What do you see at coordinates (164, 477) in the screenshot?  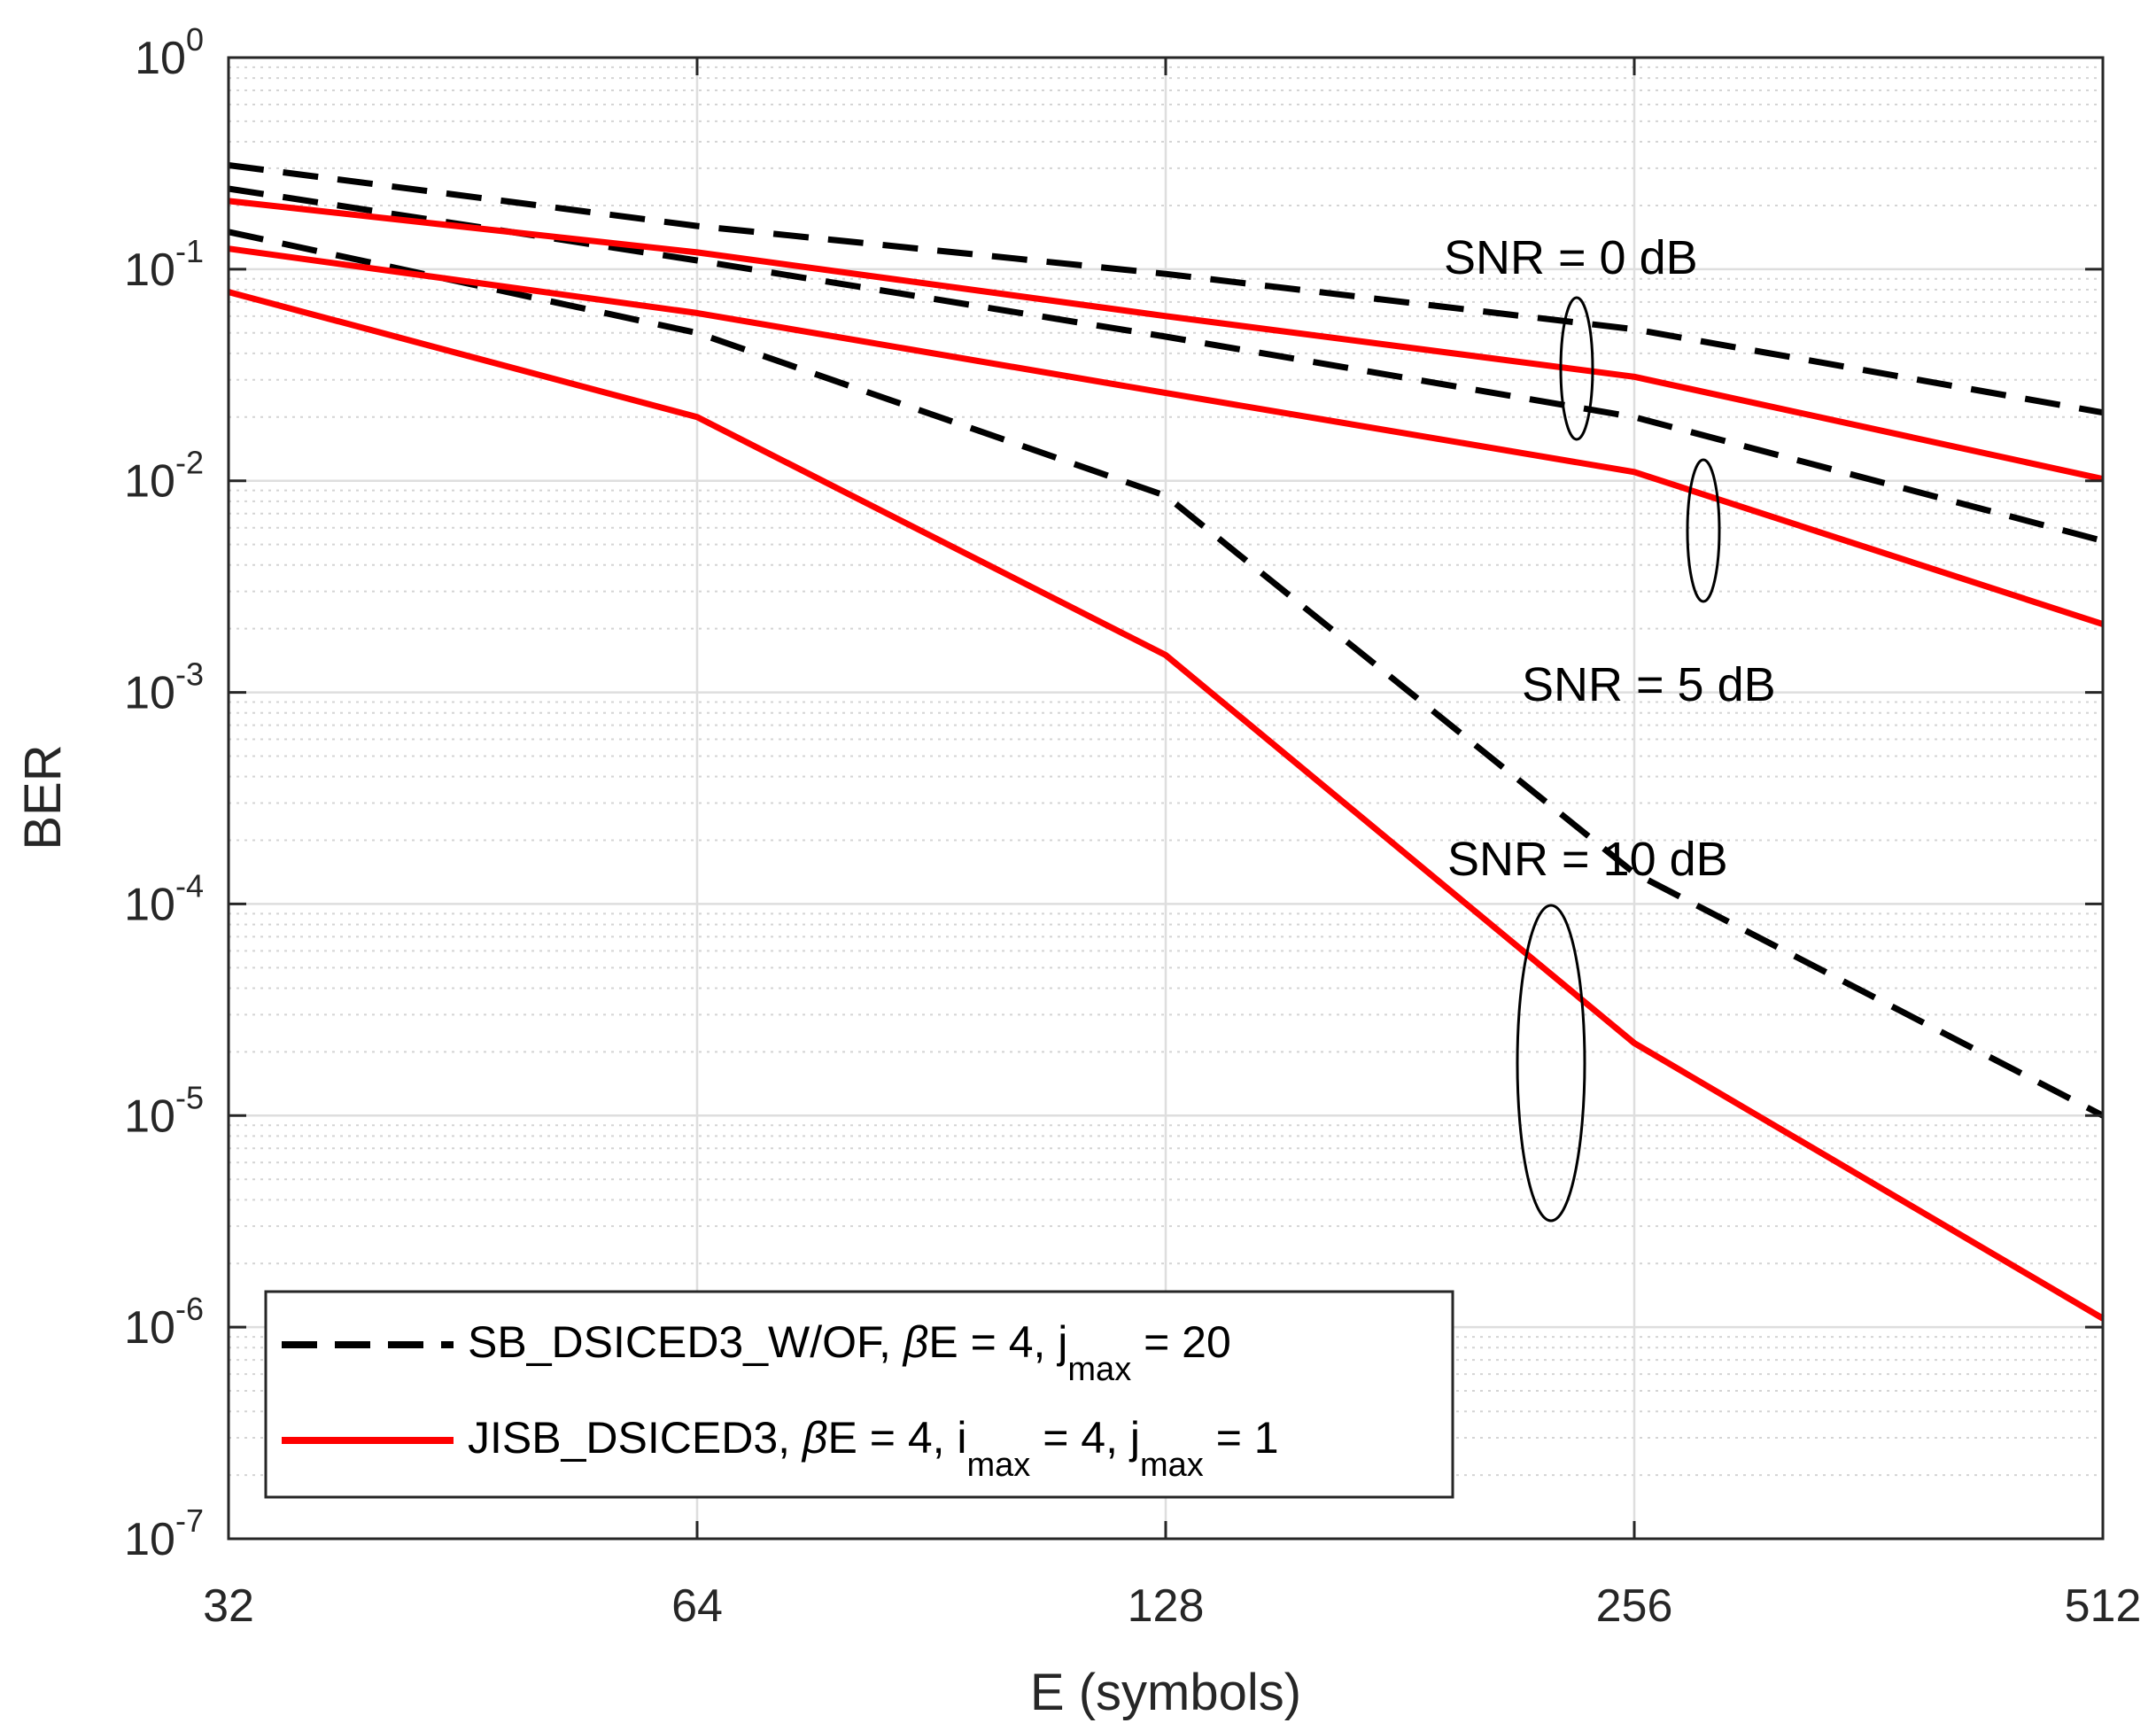 I see `y-tick-label: 10⁻²` at bounding box center [164, 477].